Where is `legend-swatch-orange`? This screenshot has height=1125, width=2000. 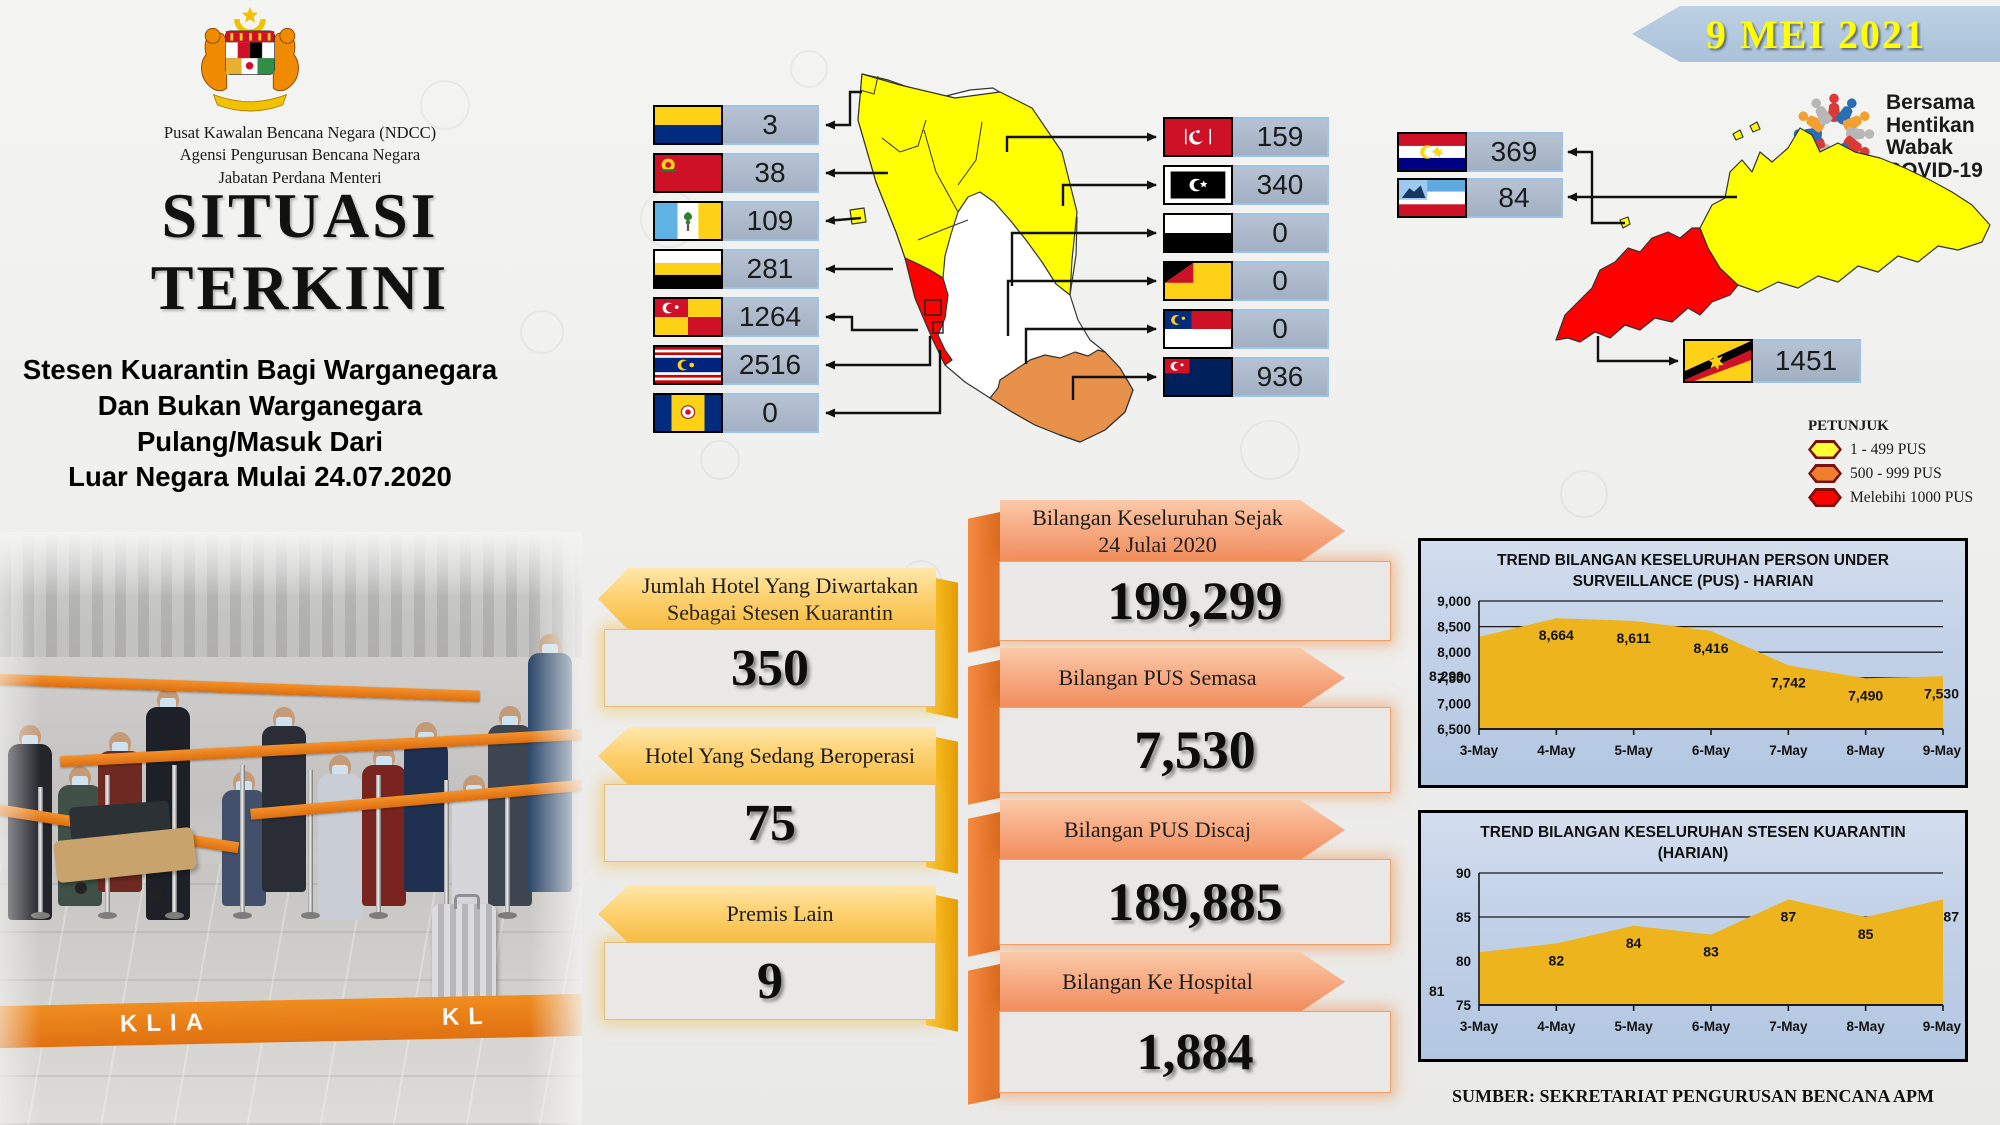 legend-swatch-orange is located at coordinates (1825, 473).